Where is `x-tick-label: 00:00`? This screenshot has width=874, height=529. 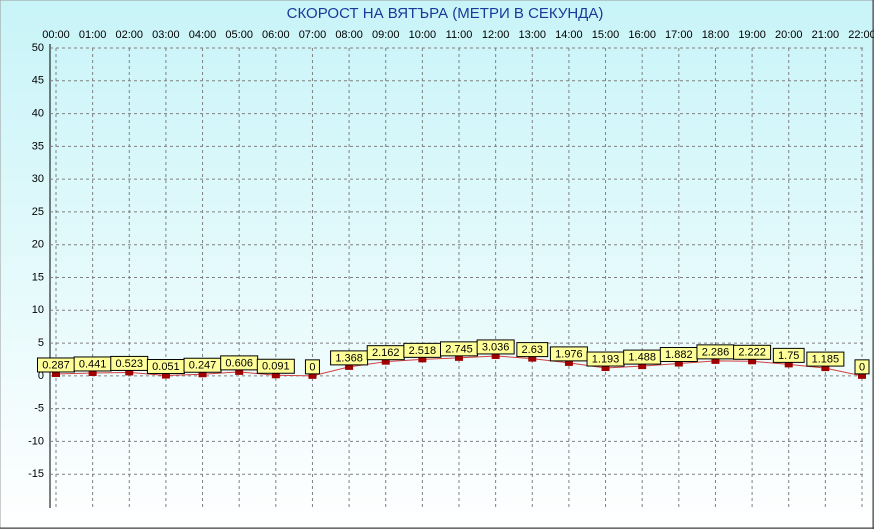 x-tick-label: 00:00 is located at coordinates (56, 35).